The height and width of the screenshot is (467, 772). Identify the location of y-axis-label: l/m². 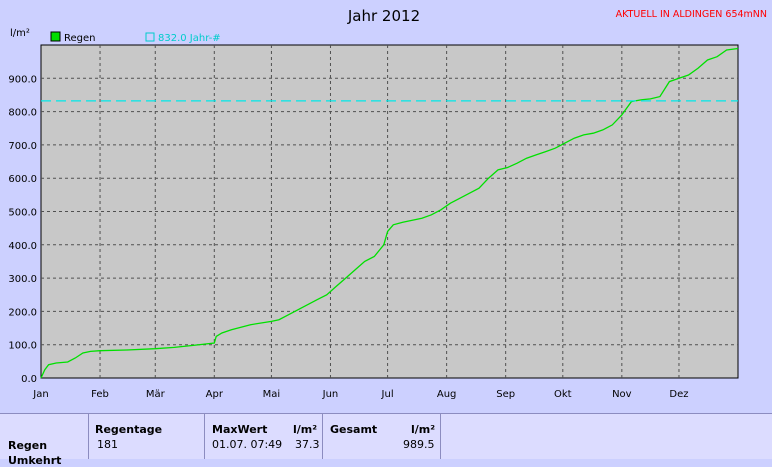
(20, 33).